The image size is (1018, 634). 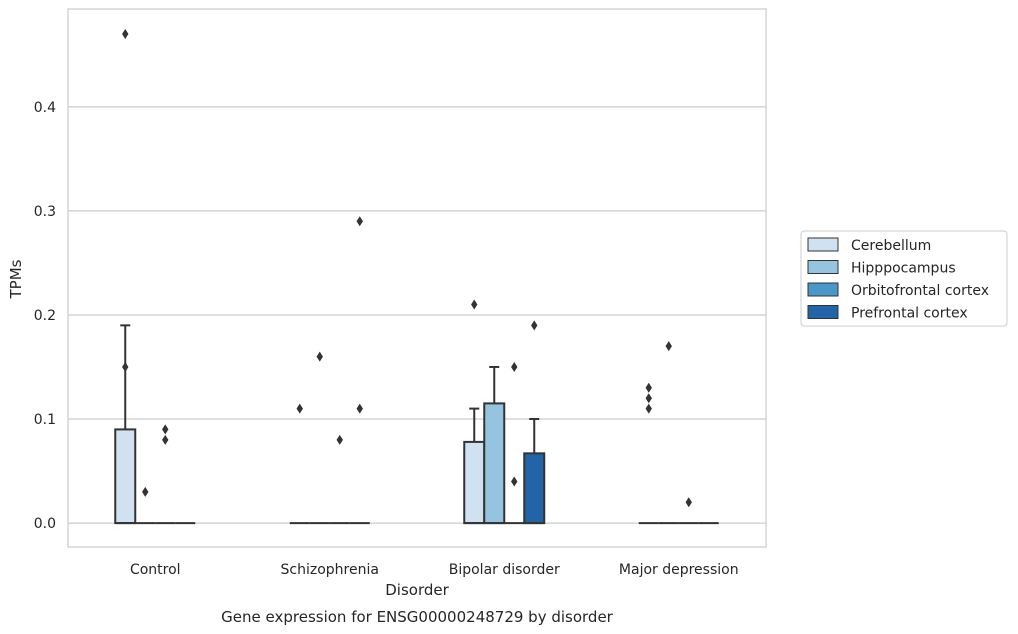 I want to click on y-axis-ticks: 0.0 0.1 0.2 0.3 0.4, so click(x=45, y=316).